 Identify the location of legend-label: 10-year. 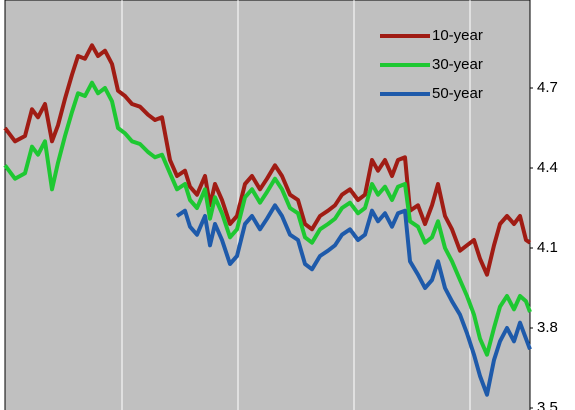
(457, 35).